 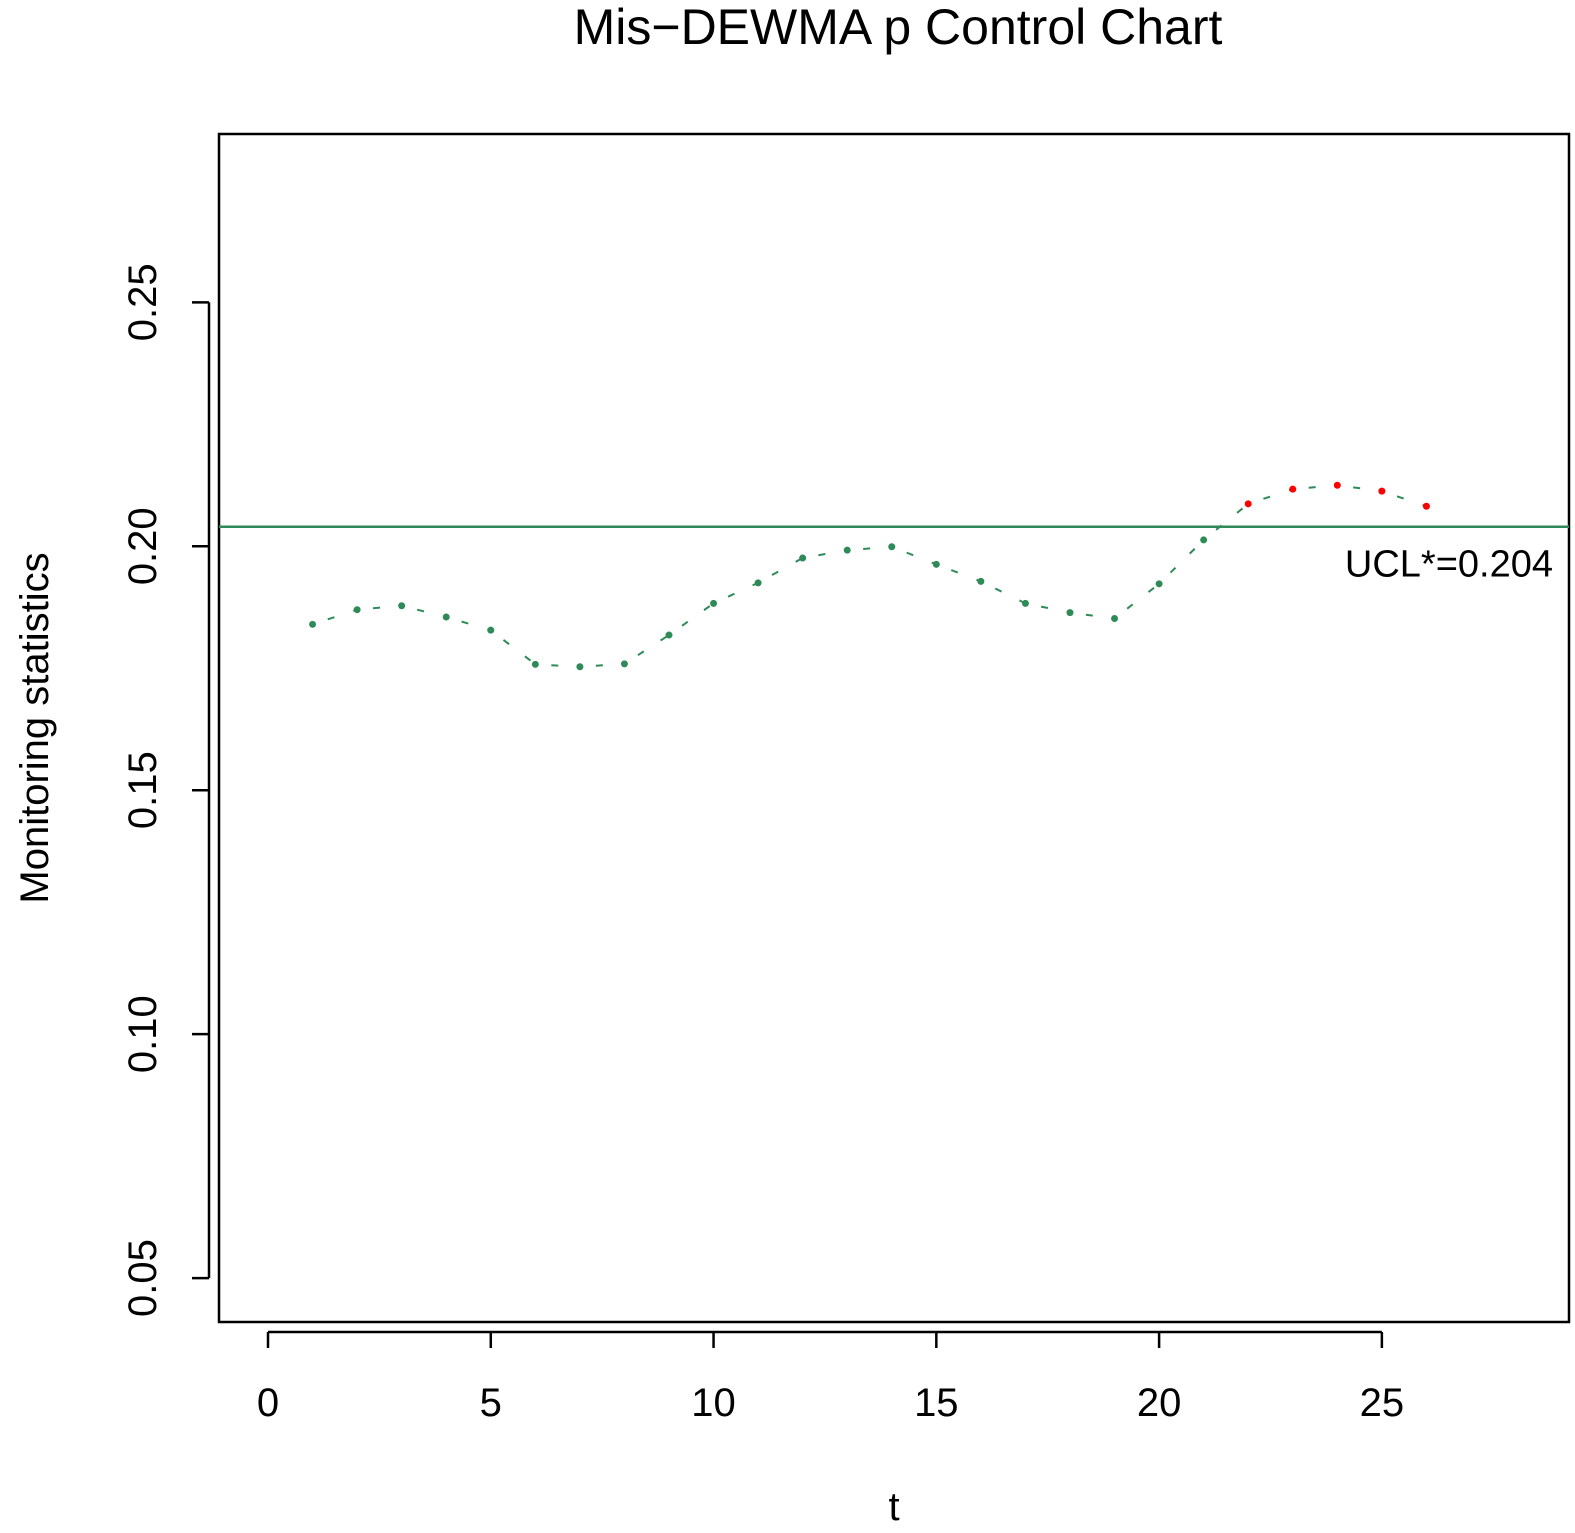 I want to click on y-tick-label: 0.25, so click(x=143, y=302).